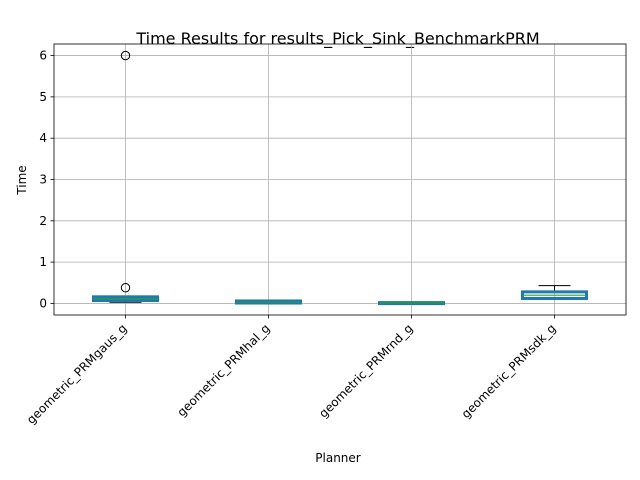  What do you see at coordinates (338, 458) in the screenshot?
I see `x-axis-label: Planner` at bounding box center [338, 458].